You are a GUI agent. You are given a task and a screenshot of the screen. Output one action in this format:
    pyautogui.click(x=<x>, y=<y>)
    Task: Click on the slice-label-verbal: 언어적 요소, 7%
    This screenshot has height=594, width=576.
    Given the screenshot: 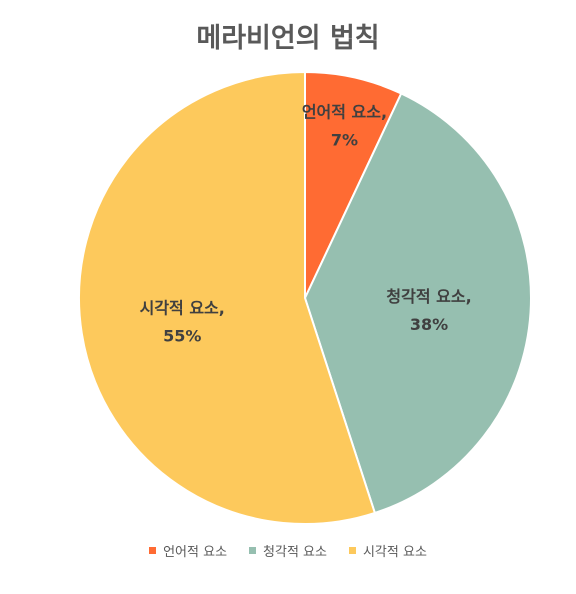 What is the action you would take?
    pyautogui.click(x=344, y=126)
    